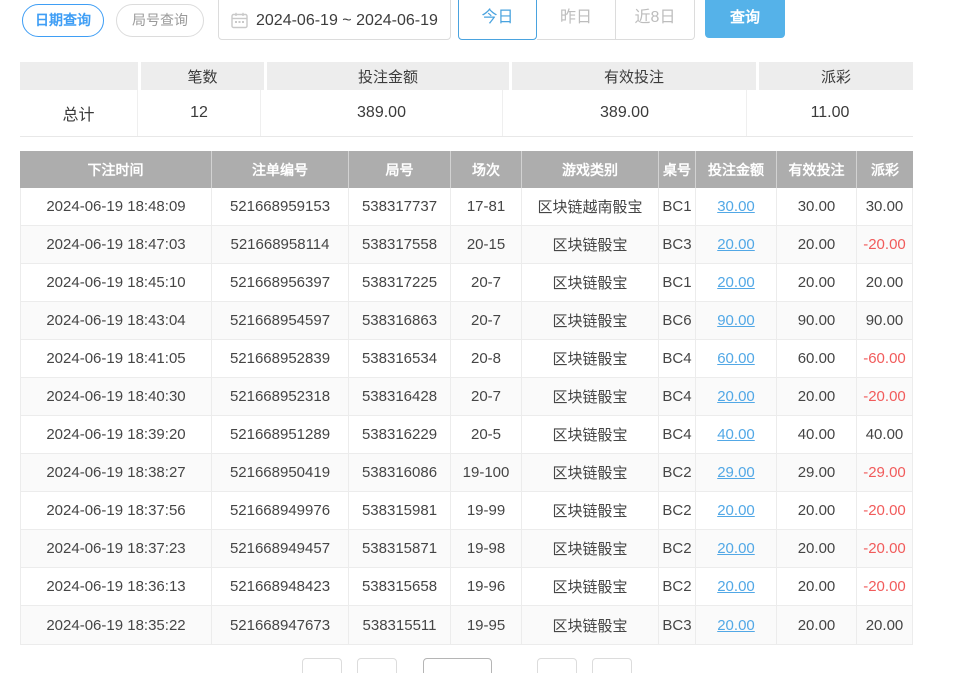 The width and height of the screenshot is (956, 673). I want to click on header-valid-bet: 有效投注, so click(817, 169).